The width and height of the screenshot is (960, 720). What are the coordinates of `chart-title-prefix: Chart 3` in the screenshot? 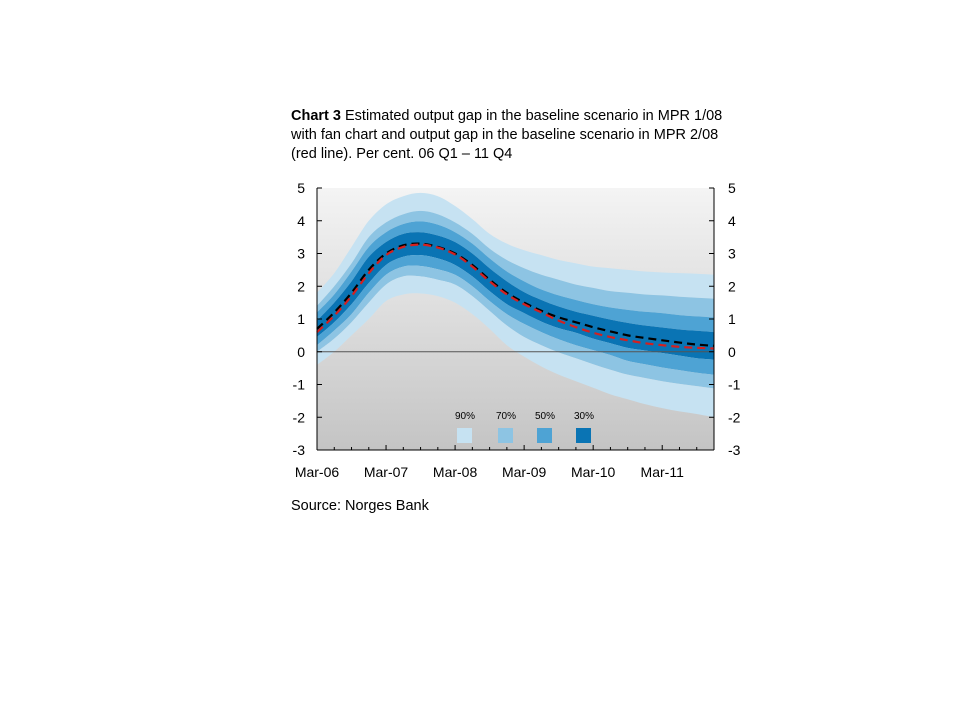 It's located at (316, 116).